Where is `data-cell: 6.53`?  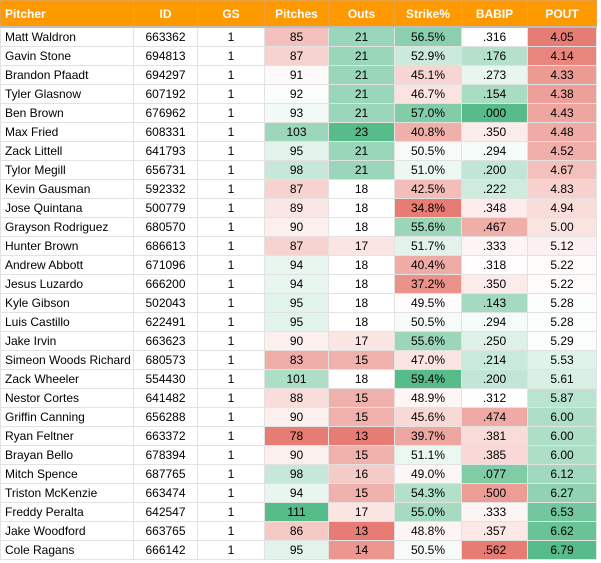 data-cell: 6.53 is located at coordinates (562, 512).